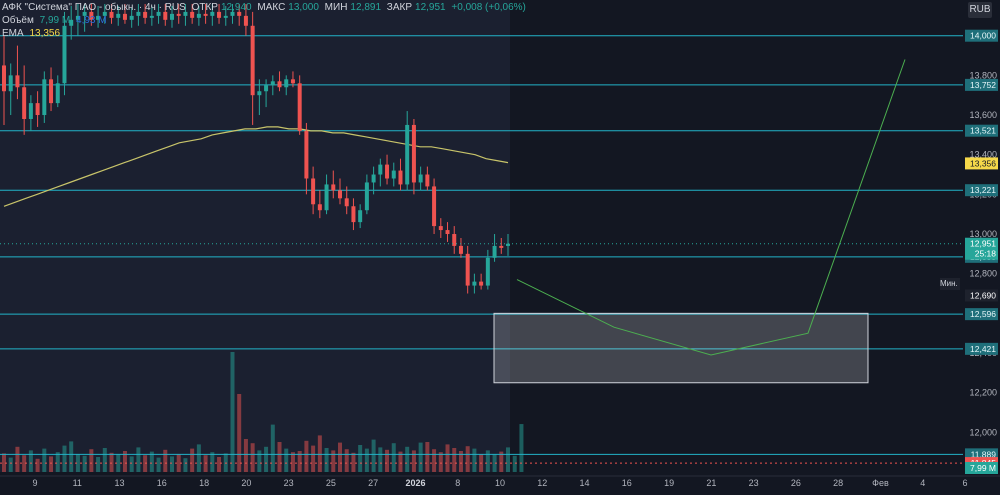  I want to click on price-tag-ema, so click(981, 163).